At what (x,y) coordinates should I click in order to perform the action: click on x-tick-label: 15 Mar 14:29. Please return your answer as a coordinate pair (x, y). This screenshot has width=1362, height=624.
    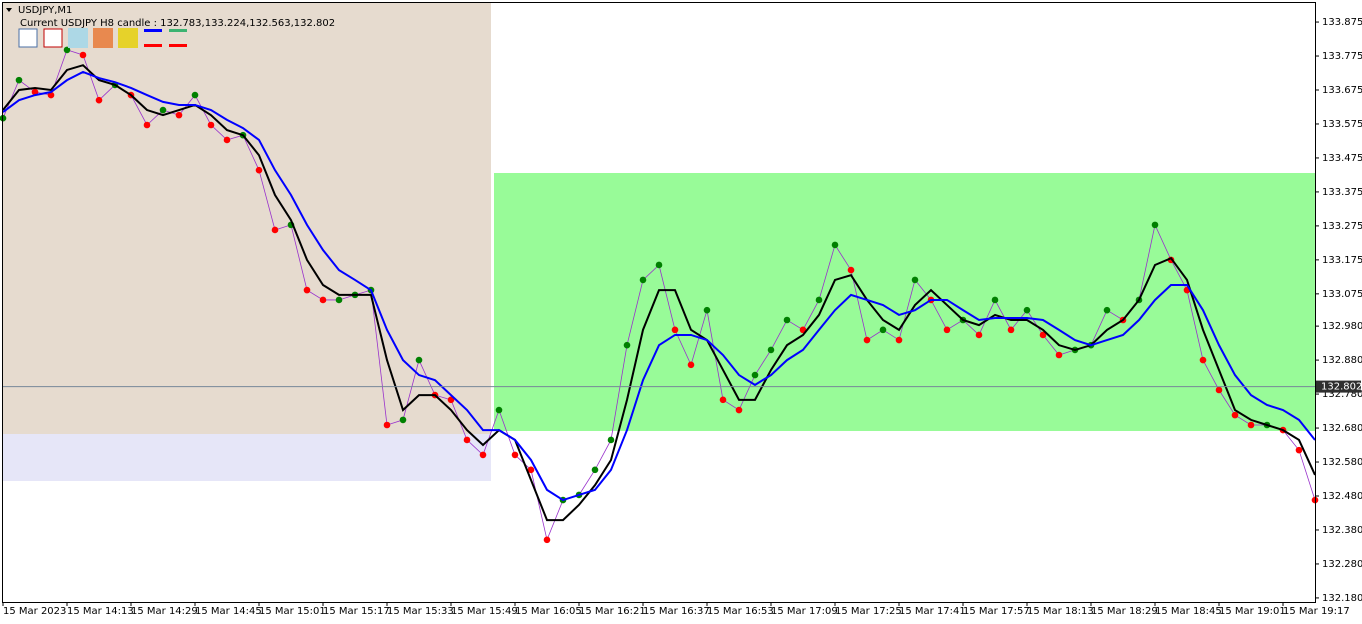
    Looking at the image, I should click on (164, 611).